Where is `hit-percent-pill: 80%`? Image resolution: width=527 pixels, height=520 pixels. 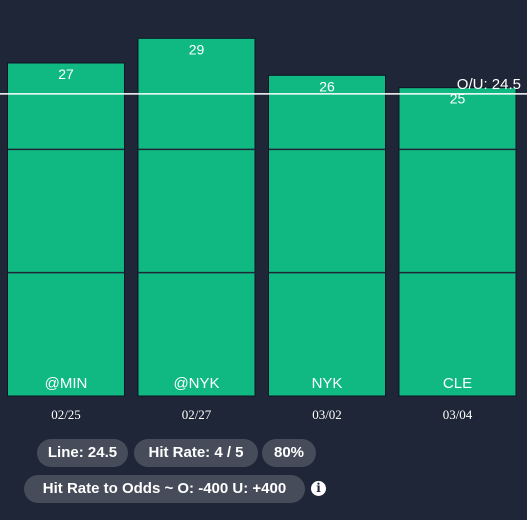
hit-percent-pill: 80% is located at coordinates (289, 453).